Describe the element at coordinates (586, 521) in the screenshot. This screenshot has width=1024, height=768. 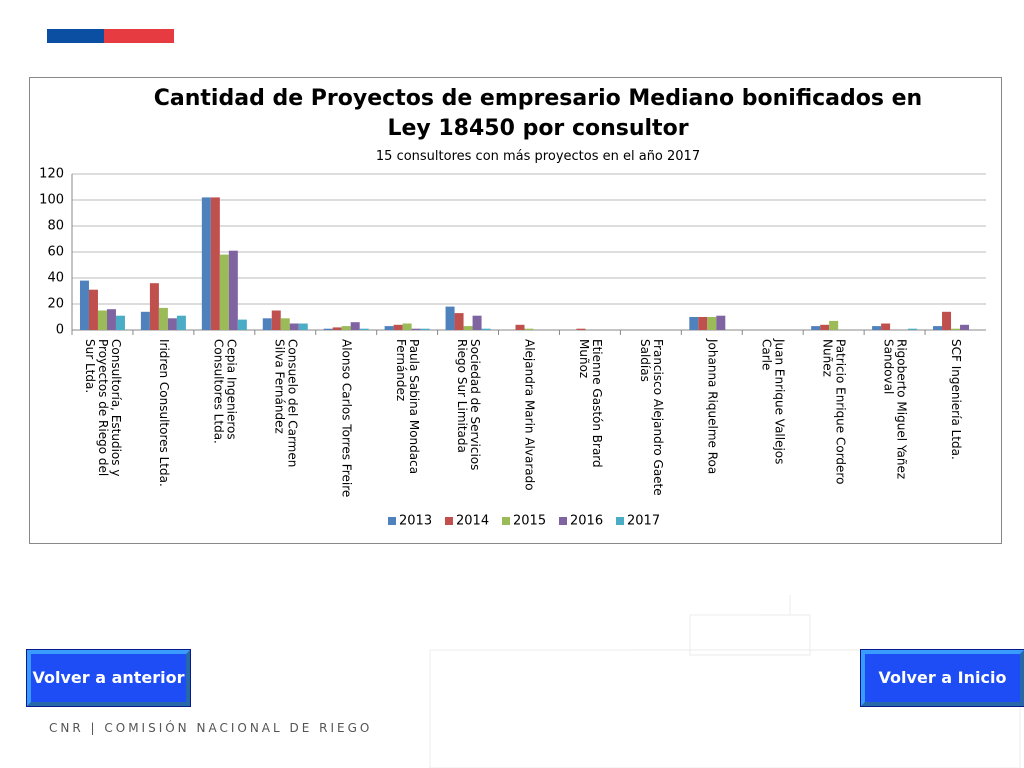
I see `legend-label: 2016` at that location.